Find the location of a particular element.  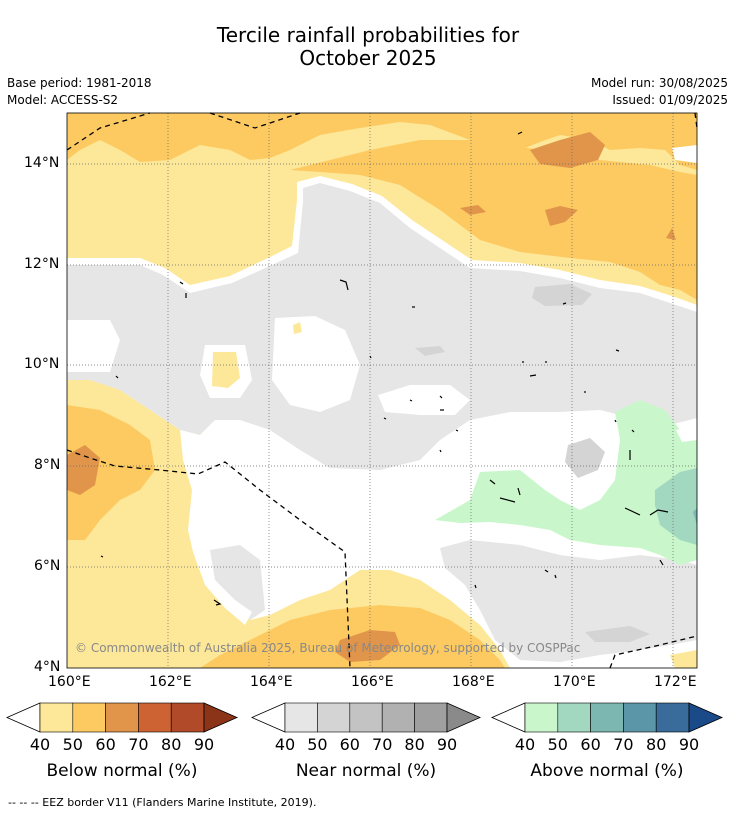

lat-tick-14: 14°N is located at coordinates (42, 163).